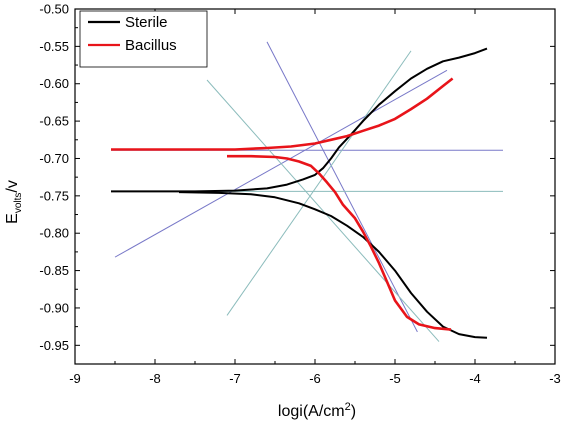  Describe the element at coordinates (14, 202) in the screenshot. I see `y-axis-title: Evolts/v` at that location.